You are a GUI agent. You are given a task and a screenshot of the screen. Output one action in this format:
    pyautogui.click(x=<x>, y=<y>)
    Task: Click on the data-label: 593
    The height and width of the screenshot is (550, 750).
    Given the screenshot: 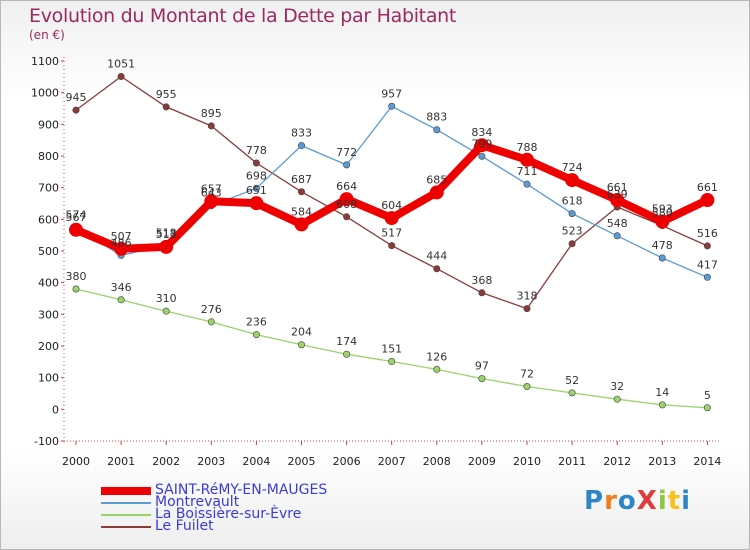 What is the action you would take?
    pyautogui.click(x=662, y=209)
    